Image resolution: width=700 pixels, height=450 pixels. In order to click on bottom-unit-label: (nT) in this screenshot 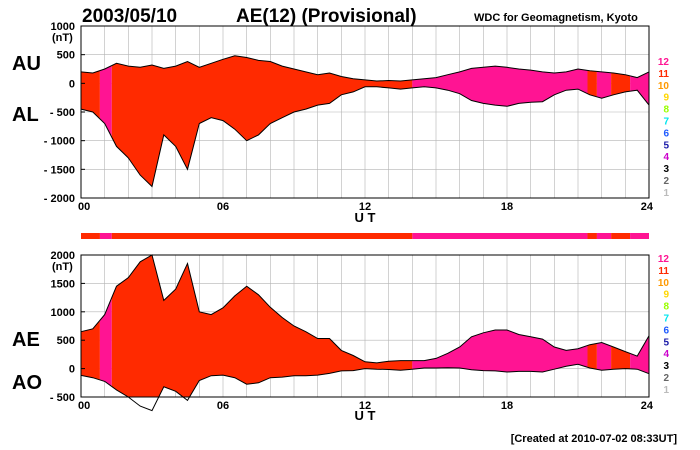, I will do `click(62, 267)`.